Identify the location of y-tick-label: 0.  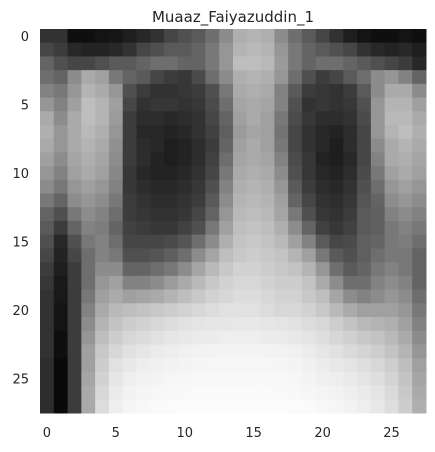
(25, 37).